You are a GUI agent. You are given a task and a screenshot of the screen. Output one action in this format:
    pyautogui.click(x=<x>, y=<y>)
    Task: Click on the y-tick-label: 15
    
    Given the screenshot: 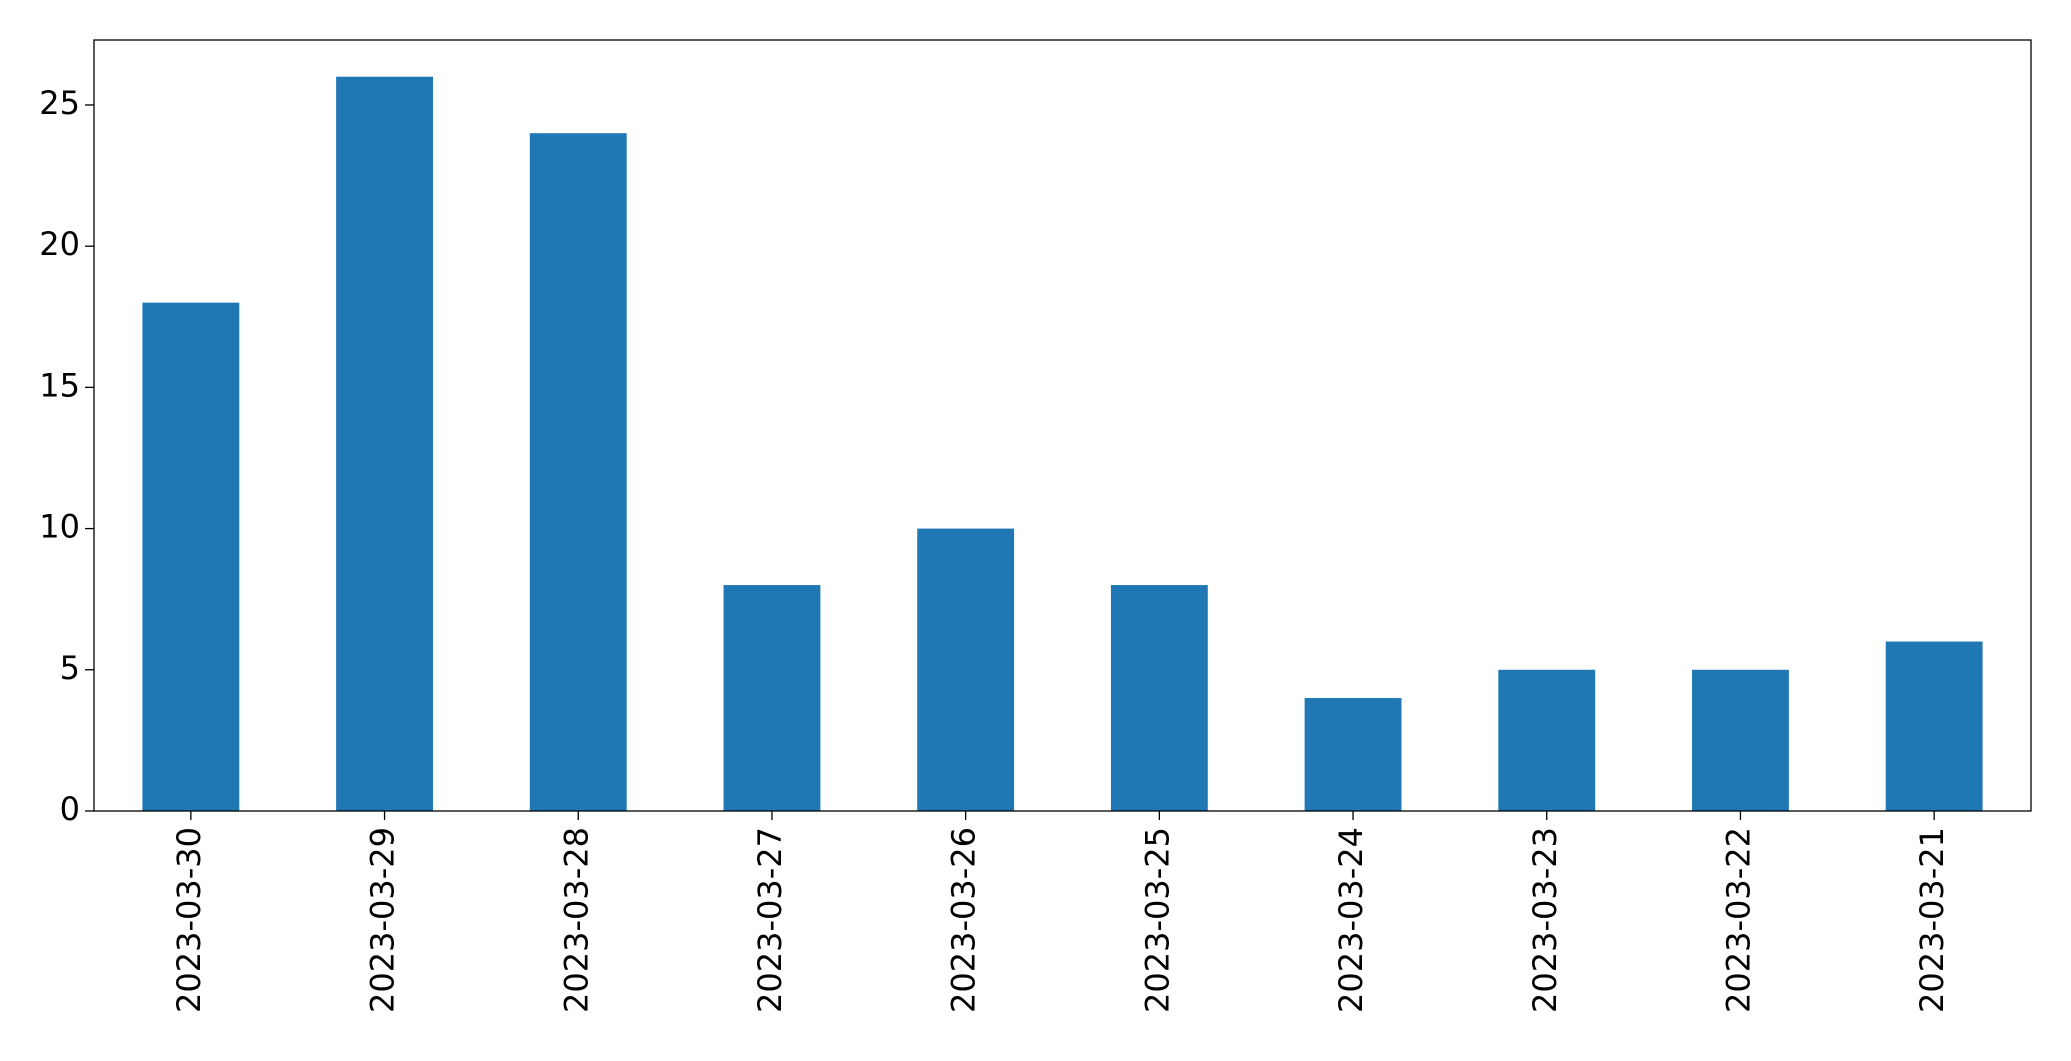 What is the action you would take?
    pyautogui.click(x=59, y=385)
    